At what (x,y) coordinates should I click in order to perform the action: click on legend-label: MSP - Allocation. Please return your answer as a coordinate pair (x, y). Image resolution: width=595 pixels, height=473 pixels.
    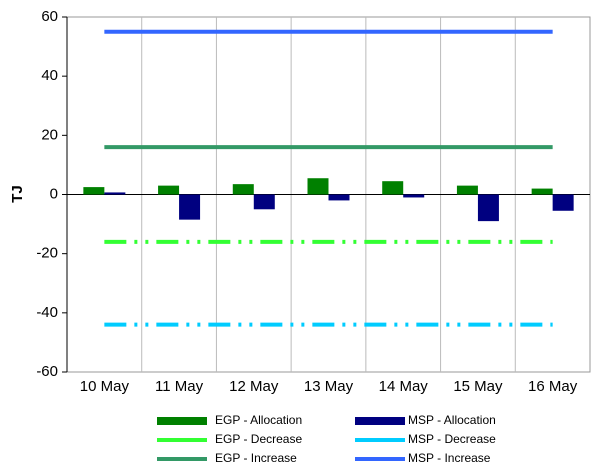
    Looking at the image, I should click on (452, 420).